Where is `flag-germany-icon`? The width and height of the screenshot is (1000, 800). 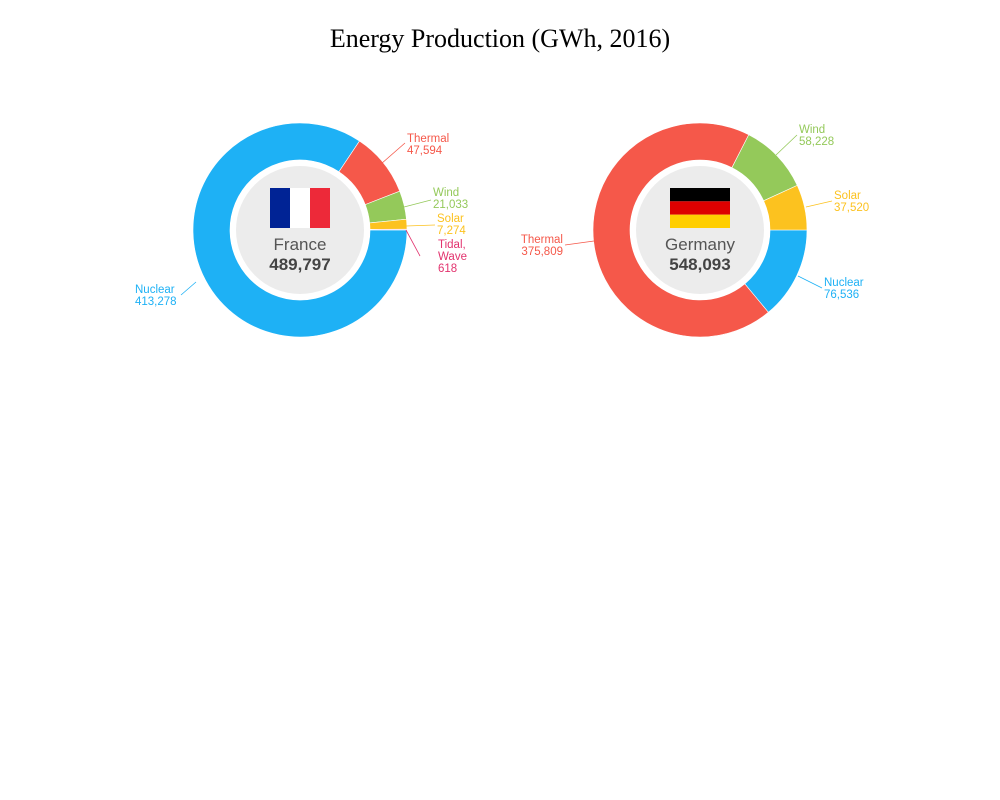
flag-germany-icon is located at coordinates (700, 208).